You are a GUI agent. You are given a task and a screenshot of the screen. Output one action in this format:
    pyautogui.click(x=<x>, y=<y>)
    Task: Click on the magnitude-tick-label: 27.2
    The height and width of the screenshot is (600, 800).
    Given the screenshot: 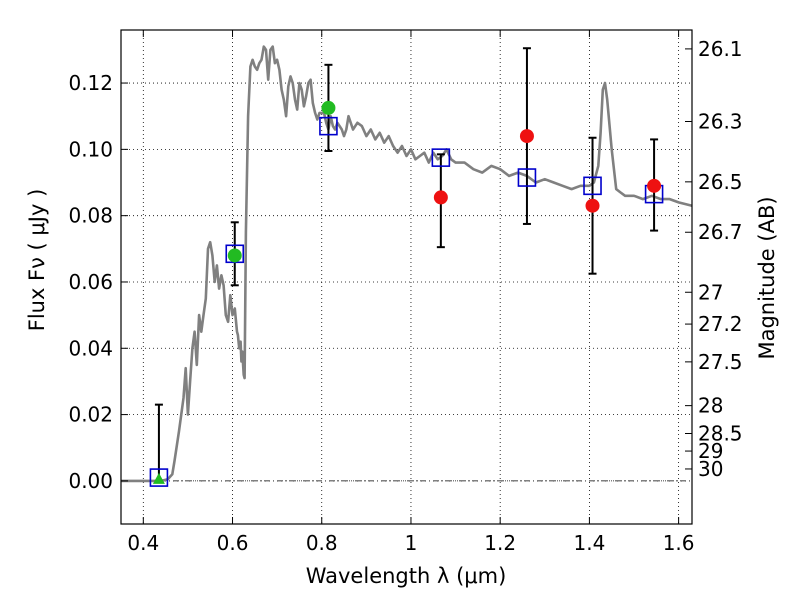 What is the action you would take?
    pyautogui.click(x=720, y=324)
    